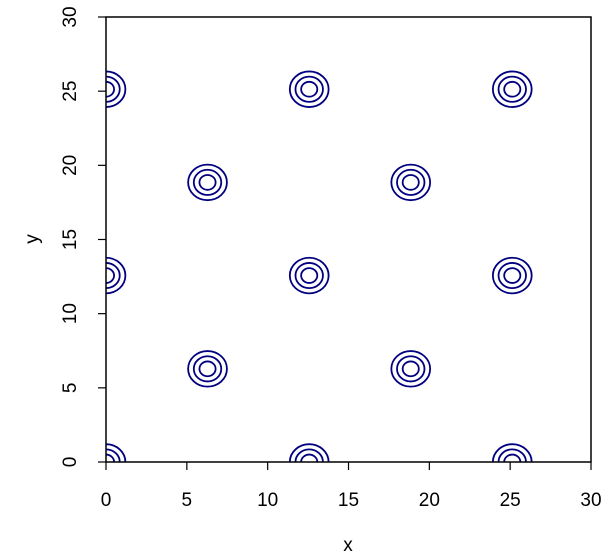  What do you see at coordinates (70, 16) in the screenshot?
I see `y-tick-label: 30` at bounding box center [70, 16].